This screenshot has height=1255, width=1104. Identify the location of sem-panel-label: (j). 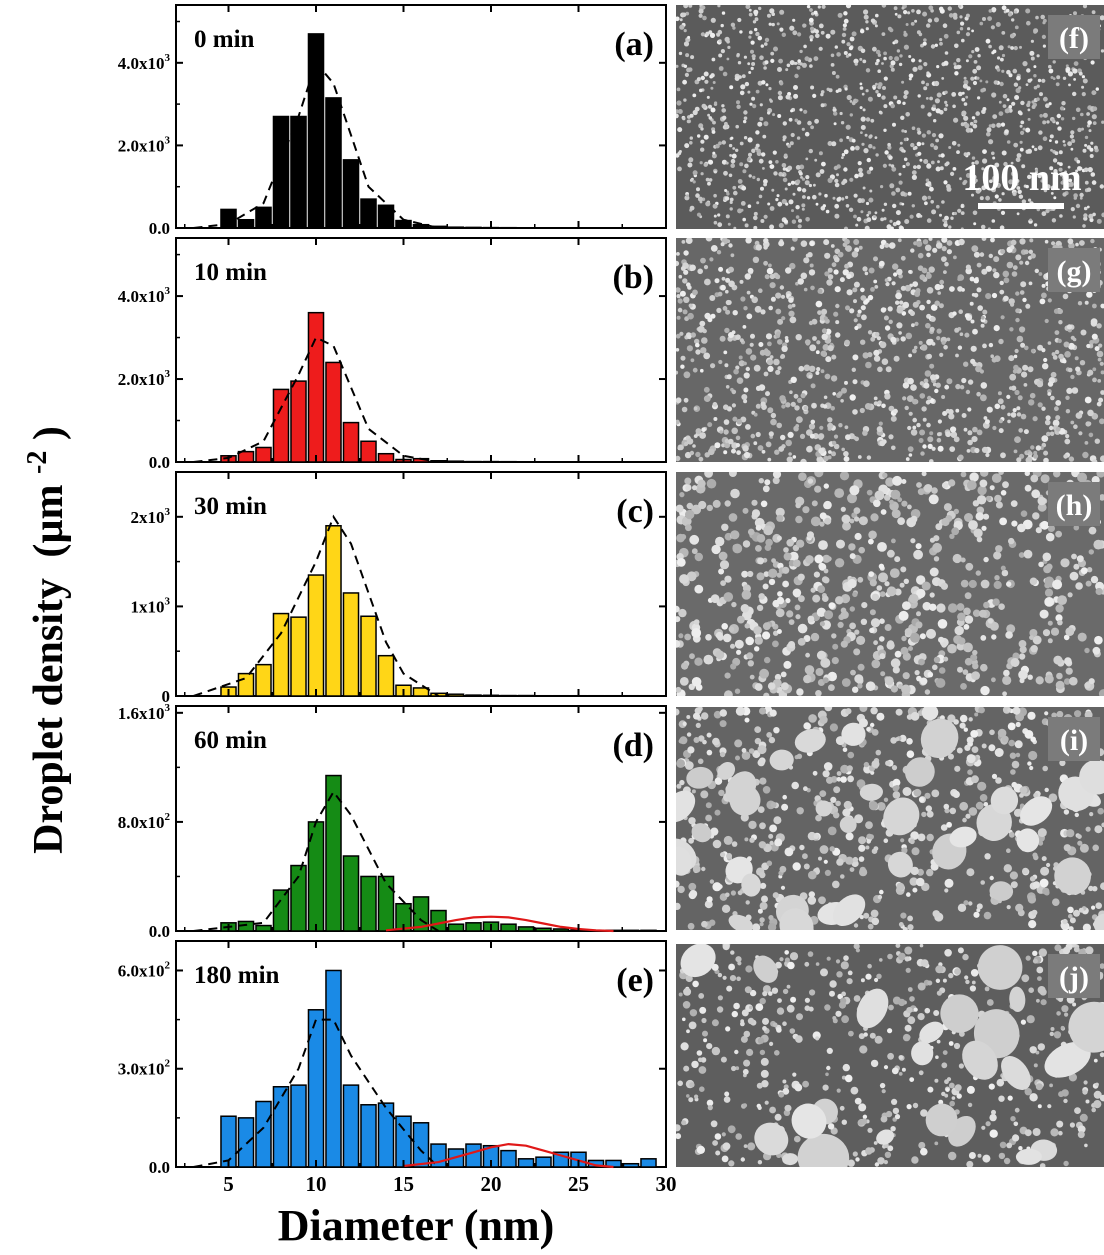
(1074, 977).